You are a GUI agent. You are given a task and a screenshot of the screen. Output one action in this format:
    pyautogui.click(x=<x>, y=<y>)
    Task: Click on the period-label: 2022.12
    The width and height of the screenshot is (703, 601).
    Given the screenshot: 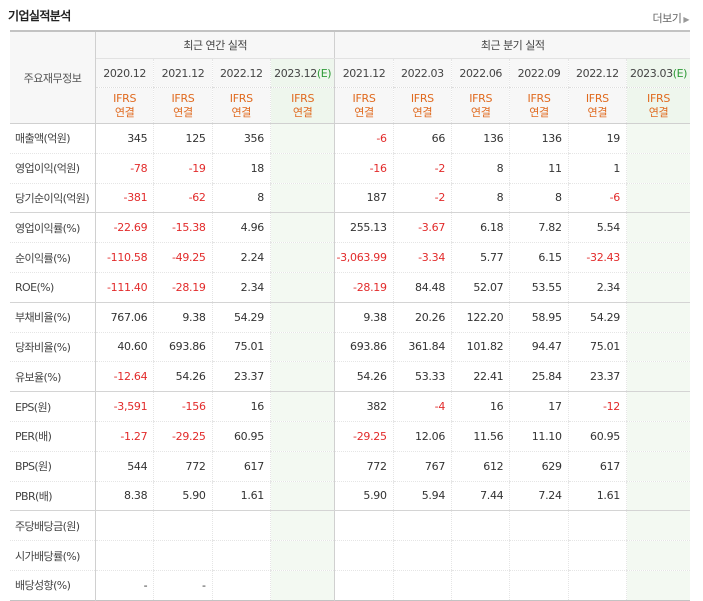 What is the action you would take?
    pyautogui.click(x=241, y=73)
    